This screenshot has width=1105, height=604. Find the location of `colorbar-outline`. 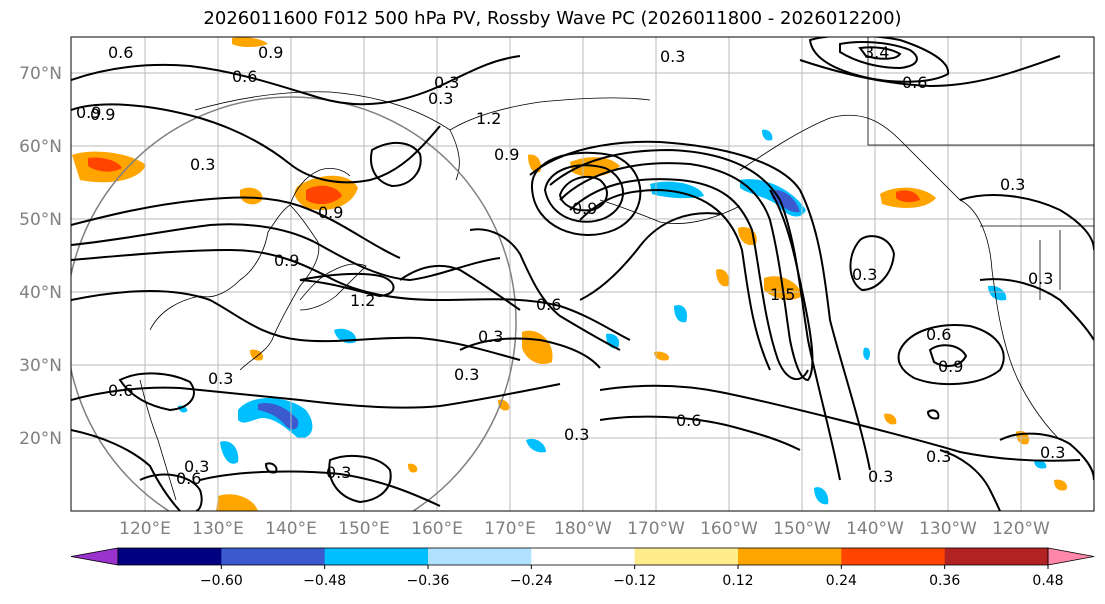

colorbar-outline is located at coordinates (583, 556).